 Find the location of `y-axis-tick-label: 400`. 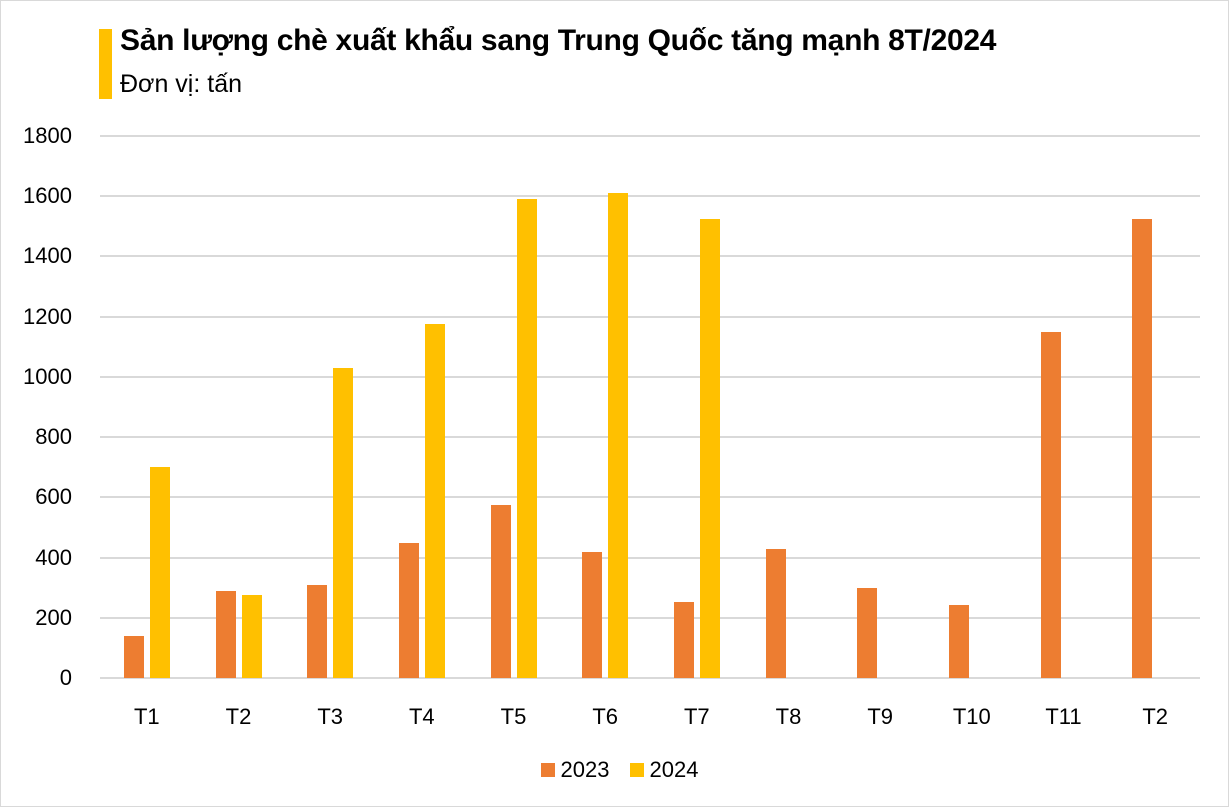

y-axis-tick-label: 400 is located at coordinates (53, 557).